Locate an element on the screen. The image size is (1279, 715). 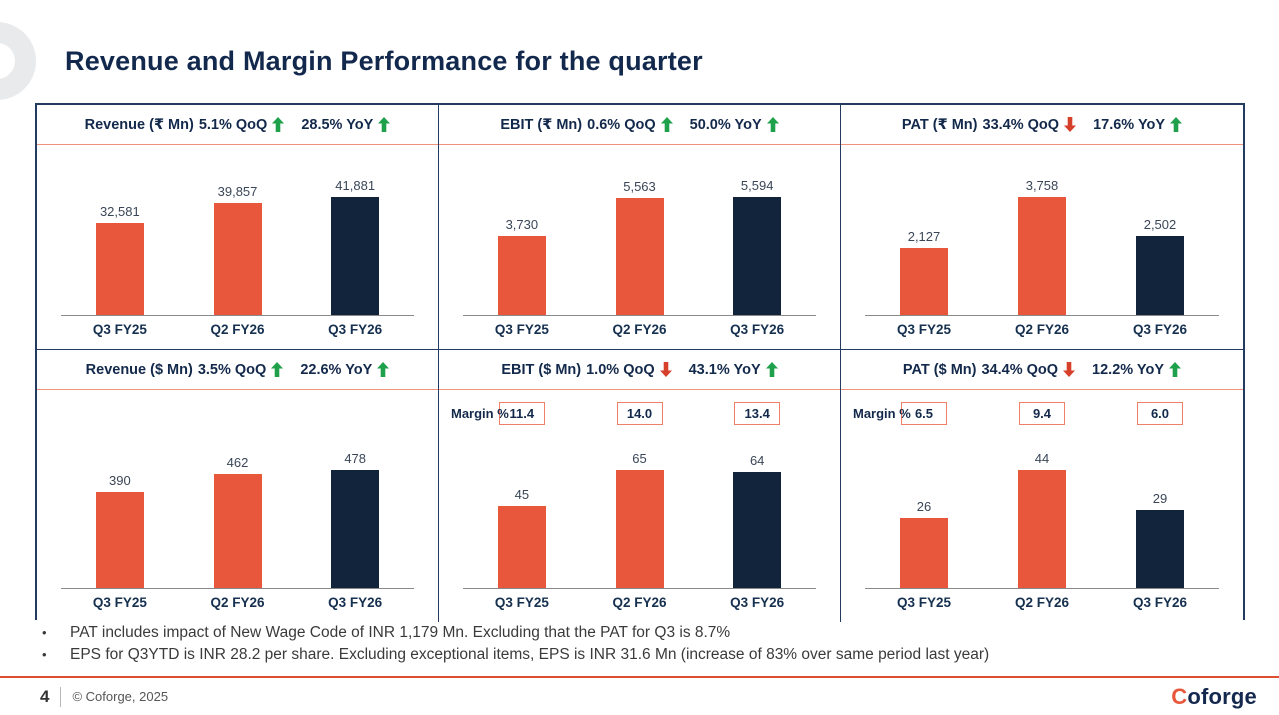
coforge-ring-decoration is located at coordinates (18, 61).